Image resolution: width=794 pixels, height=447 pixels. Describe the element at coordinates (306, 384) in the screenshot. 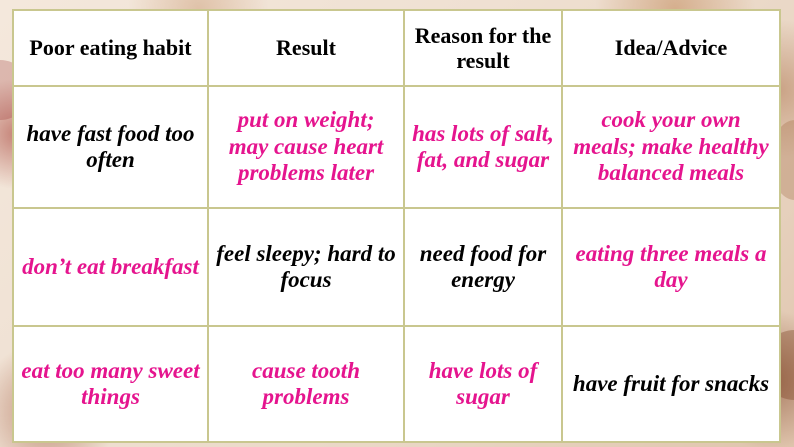

I see `table-cell: cause tooth problems` at that location.